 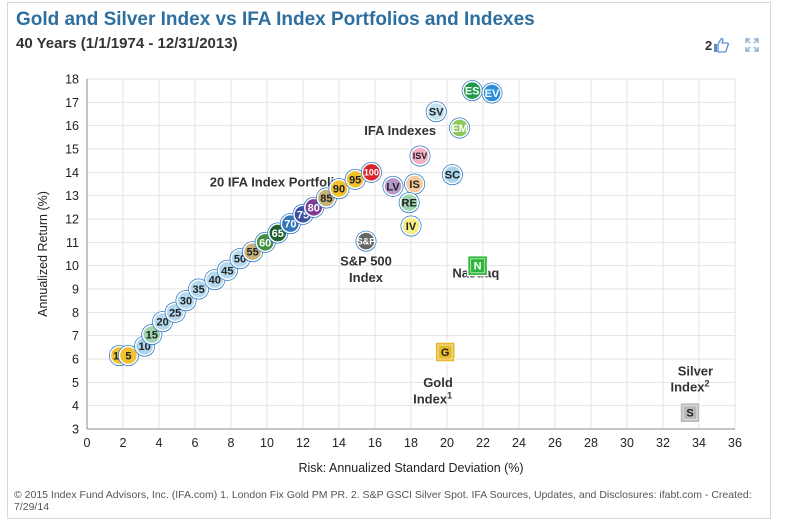 I want to click on data-point-label: EM, so click(x=459, y=129).